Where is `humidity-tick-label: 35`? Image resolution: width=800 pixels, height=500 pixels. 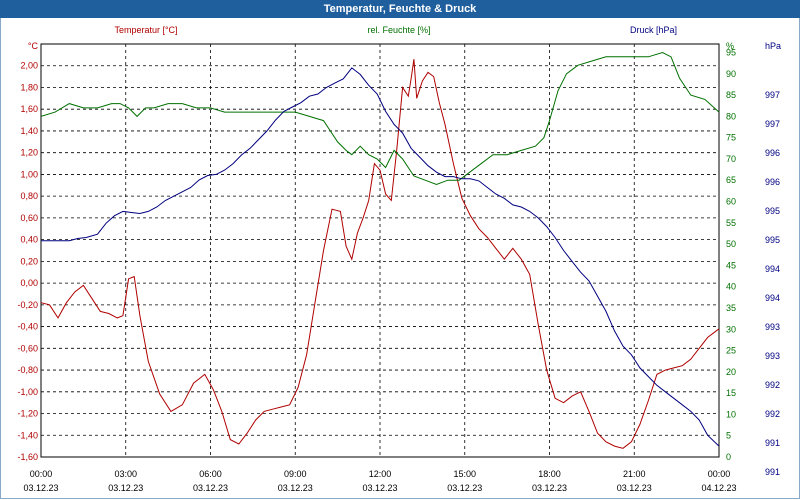
humidity-tick-label: 35 is located at coordinates (731, 308).